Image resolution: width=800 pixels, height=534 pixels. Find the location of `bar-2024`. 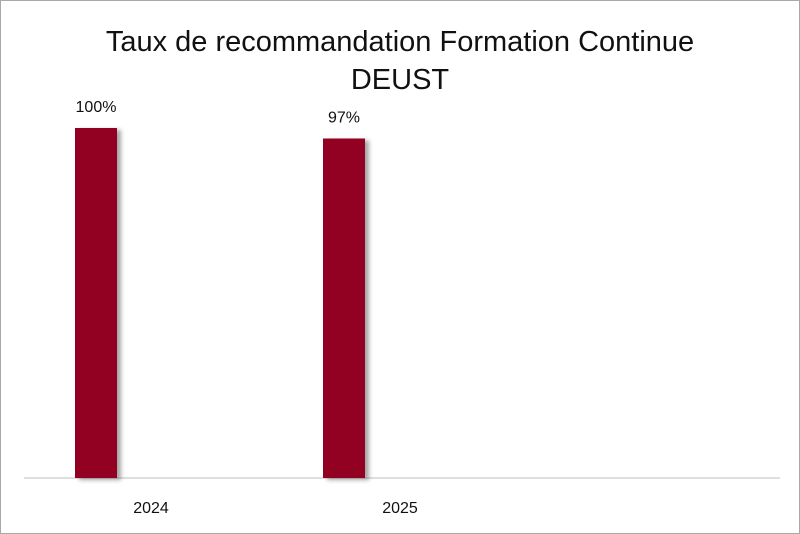

bar-2024 is located at coordinates (96, 303).